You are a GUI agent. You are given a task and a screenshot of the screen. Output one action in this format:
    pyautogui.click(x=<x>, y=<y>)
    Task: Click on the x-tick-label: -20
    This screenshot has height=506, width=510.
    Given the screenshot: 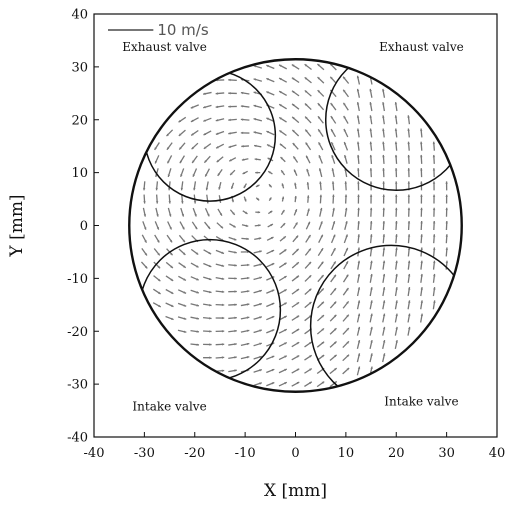 What is the action you would take?
    pyautogui.click(x=194, y=453)
    